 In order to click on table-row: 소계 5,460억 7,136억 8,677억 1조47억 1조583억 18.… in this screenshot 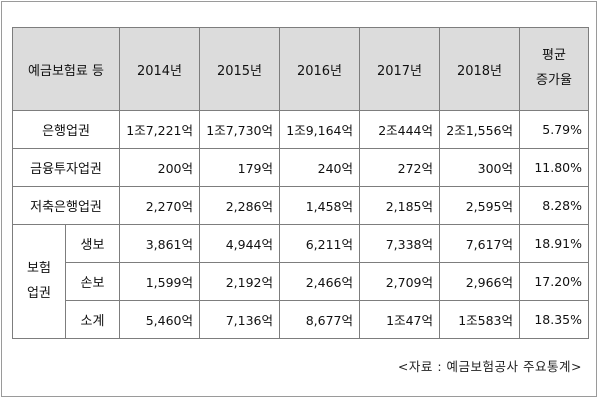, I will do `click(301, 319)`.